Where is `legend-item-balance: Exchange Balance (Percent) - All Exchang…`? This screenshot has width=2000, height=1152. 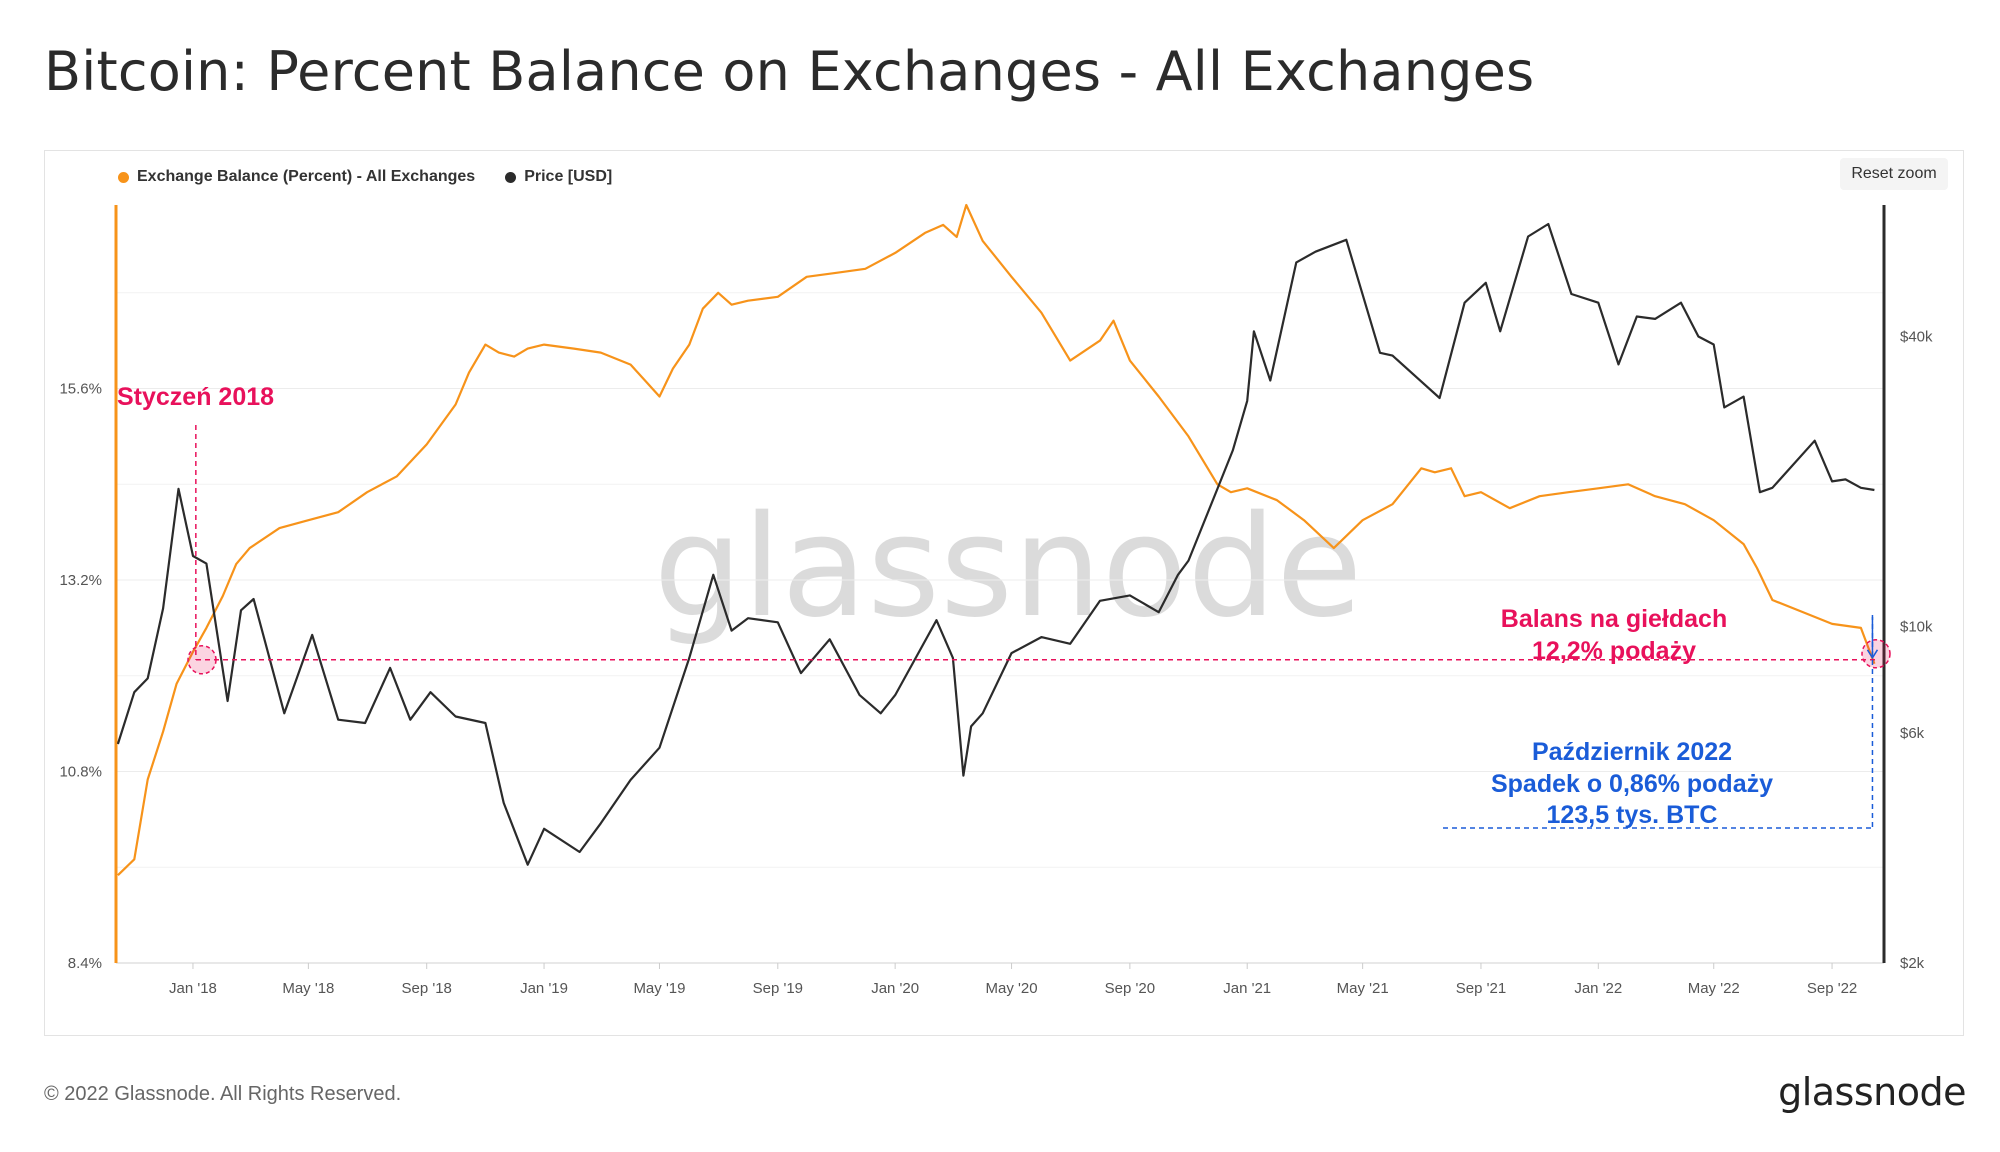 legend-item-balance: Exchange Balance (Percent) - All Exchang… is located at coordinates (296, 177).